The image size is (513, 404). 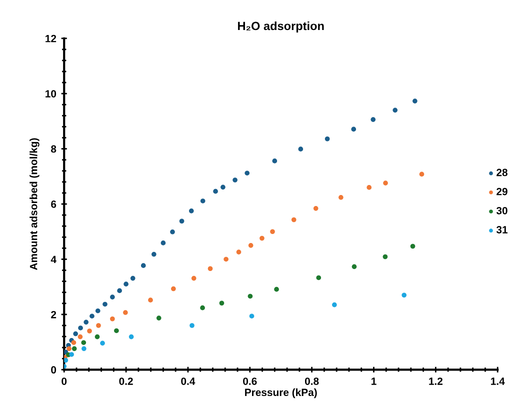 I want to click on x-tick-label: 1.4, so click(x=498, y=381).